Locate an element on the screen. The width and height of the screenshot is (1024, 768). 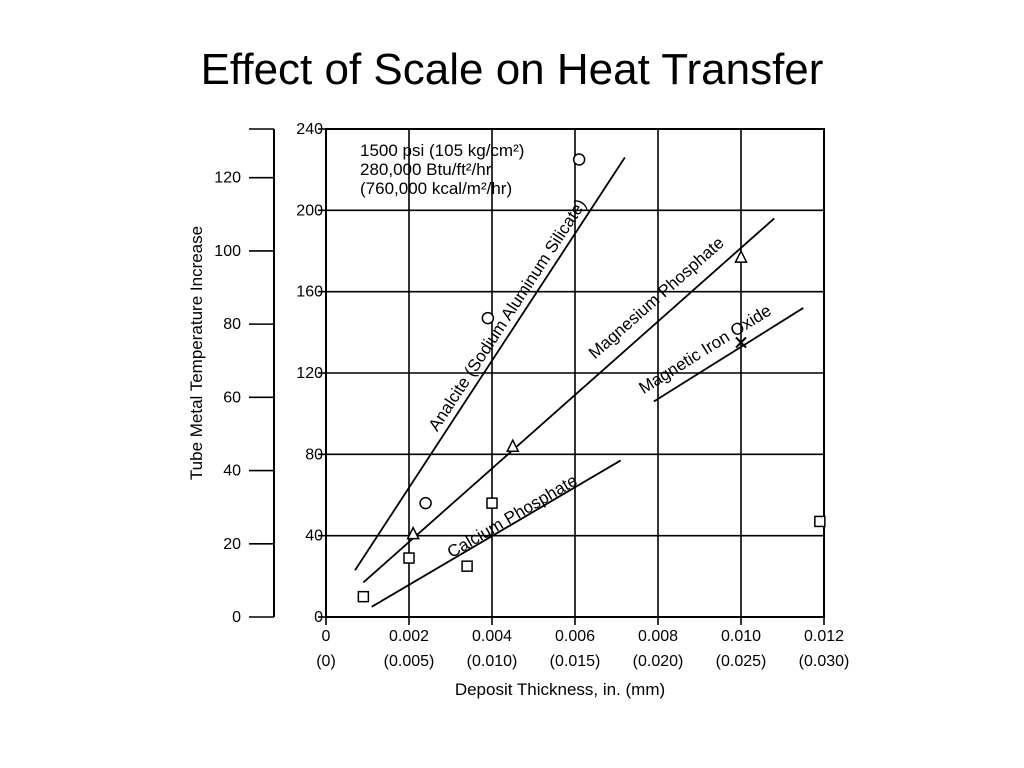
secondary-y-tick-label: 120 is located at coordinates (227, 178).